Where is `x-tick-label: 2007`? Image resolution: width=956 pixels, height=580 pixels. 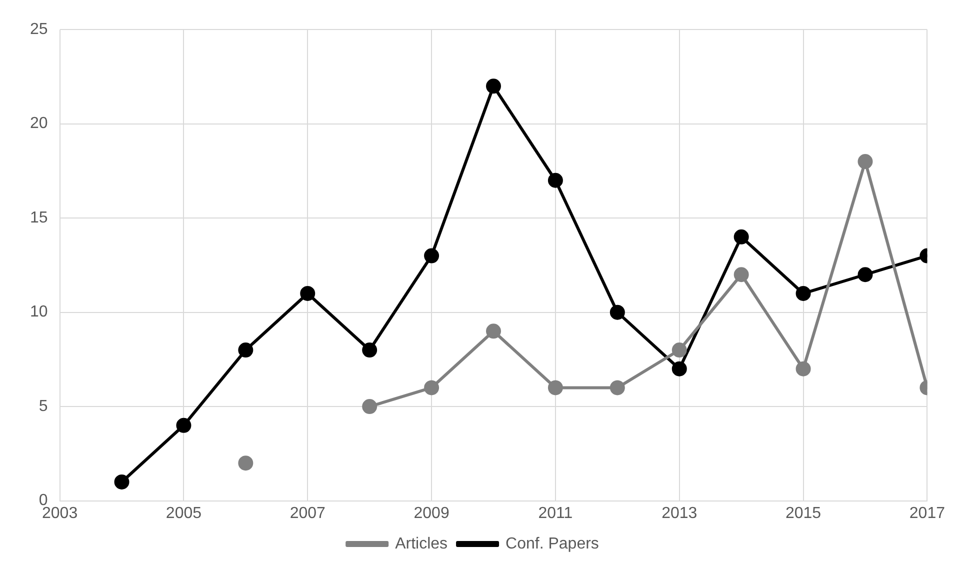 x-tick-label: 2007 is located at coordinates (308, 513).